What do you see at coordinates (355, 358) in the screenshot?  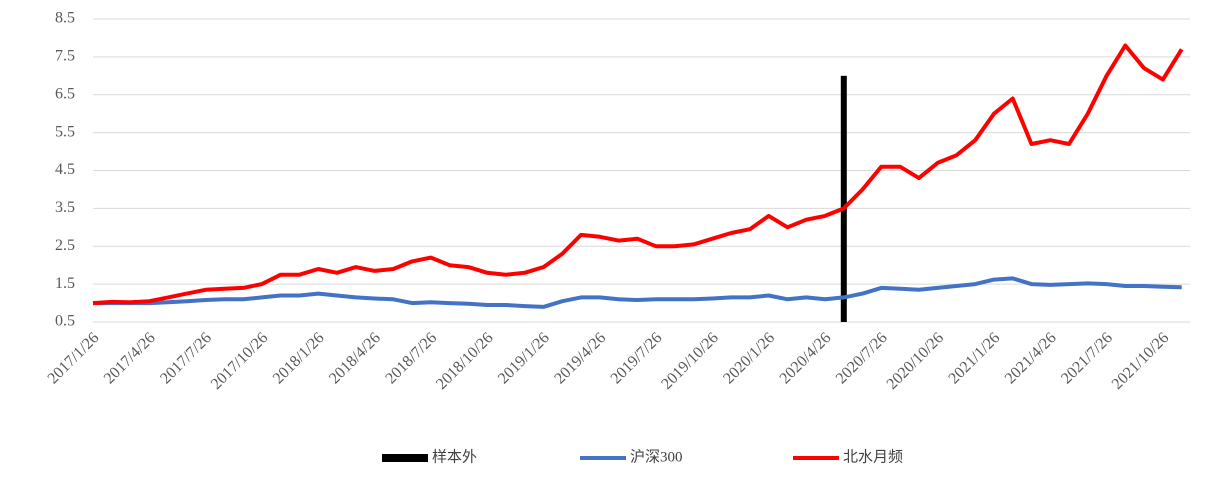 I see `x-tick-label: 2018/4/26` at bounding box center [355, 358].